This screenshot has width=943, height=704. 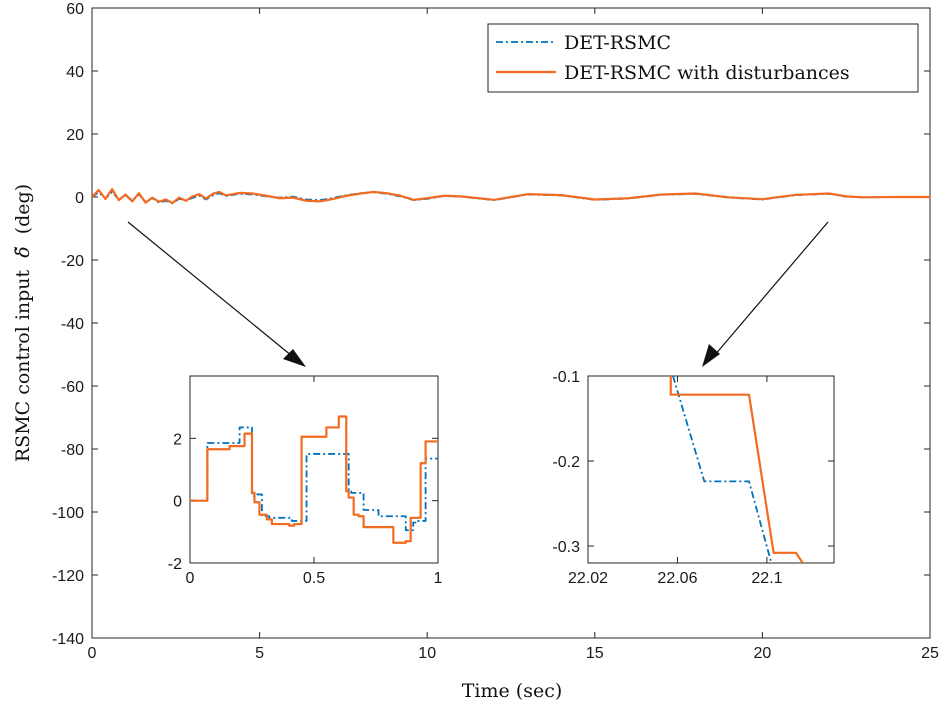 What do you see at coordinates (711, 355) in the screenshot?
I see `arrow-head-right` at bounding box center [711, 355].